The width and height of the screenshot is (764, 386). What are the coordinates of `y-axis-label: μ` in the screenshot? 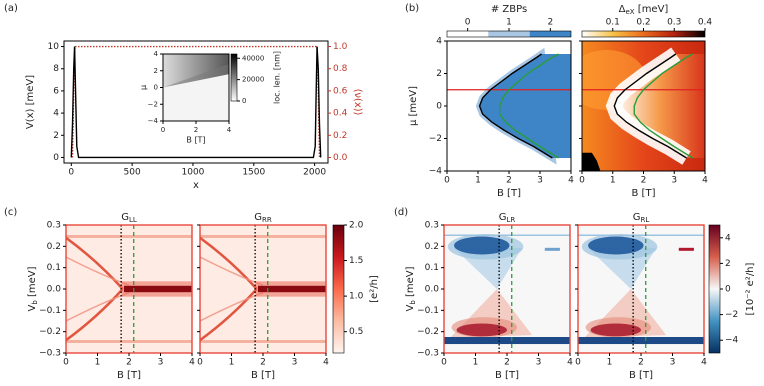 It's located at (143, 87).